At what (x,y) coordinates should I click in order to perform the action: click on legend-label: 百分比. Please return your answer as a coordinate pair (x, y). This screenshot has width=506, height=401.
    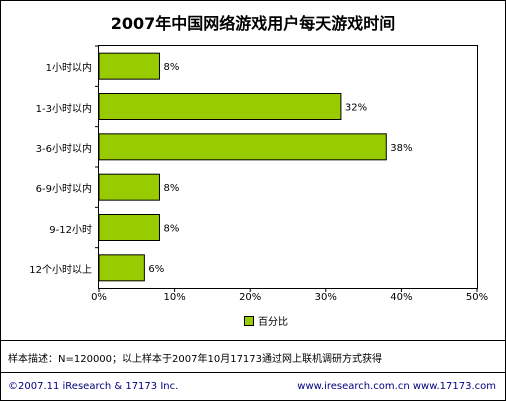
    Looking at the image, I should click on (273, 322).